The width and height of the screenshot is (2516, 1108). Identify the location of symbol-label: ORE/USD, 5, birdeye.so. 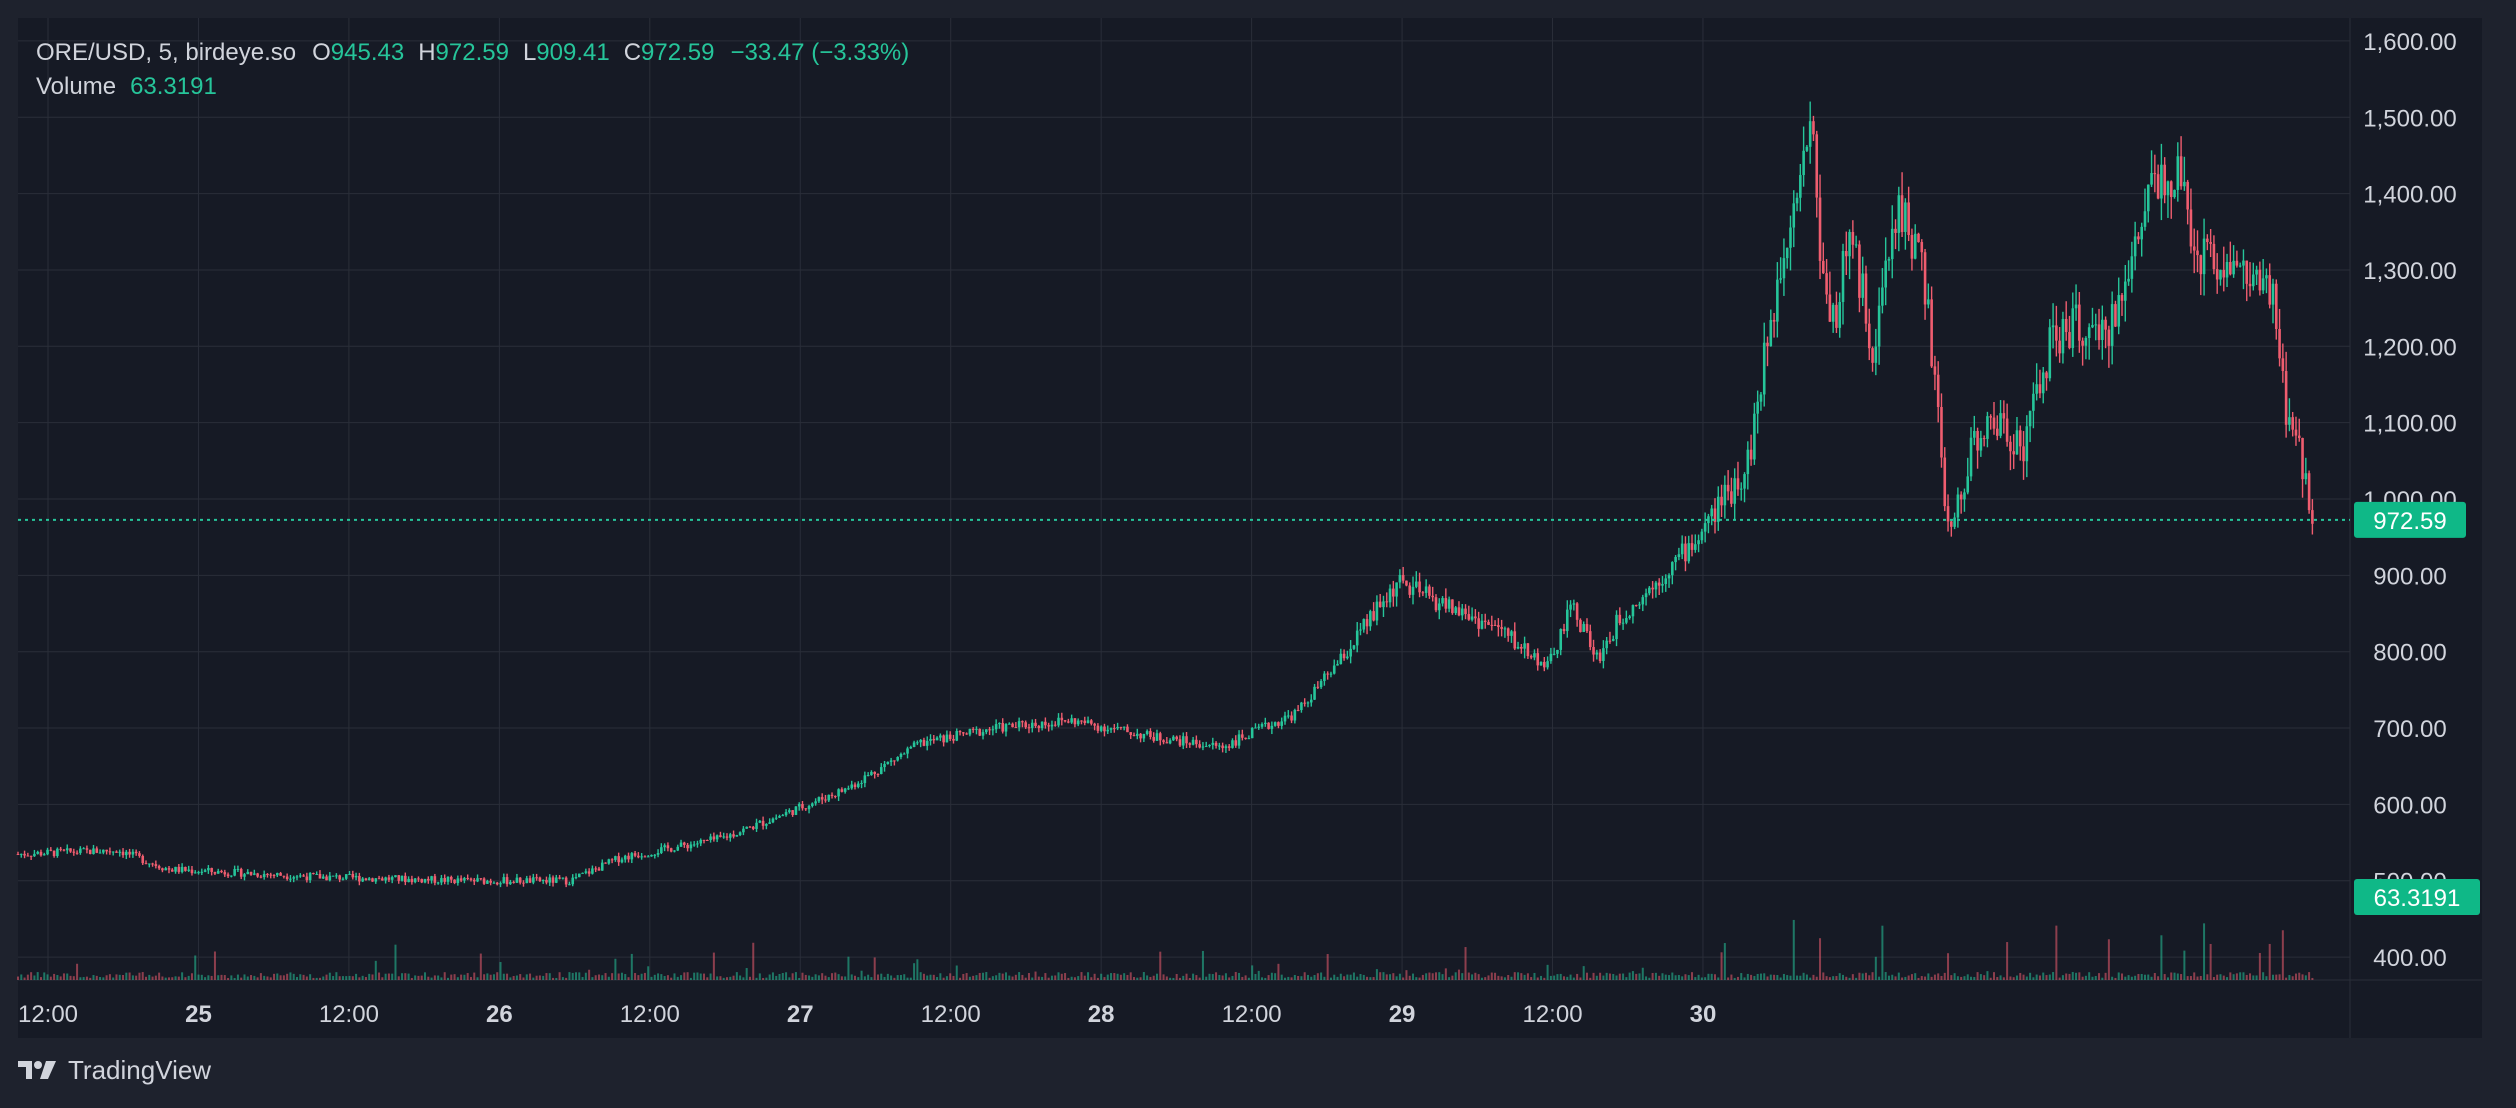
(166, 52).